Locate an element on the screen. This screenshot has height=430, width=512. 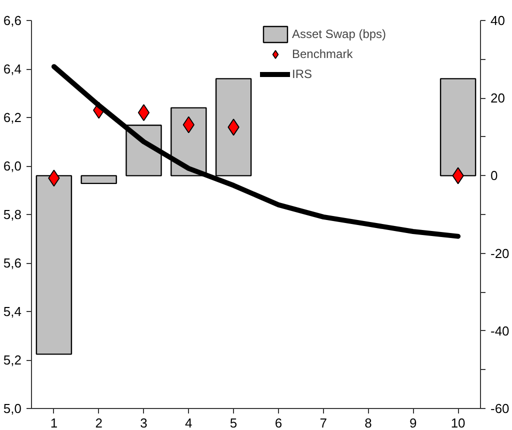
x-tick-label: 10 is located at coordinates (458, 423).